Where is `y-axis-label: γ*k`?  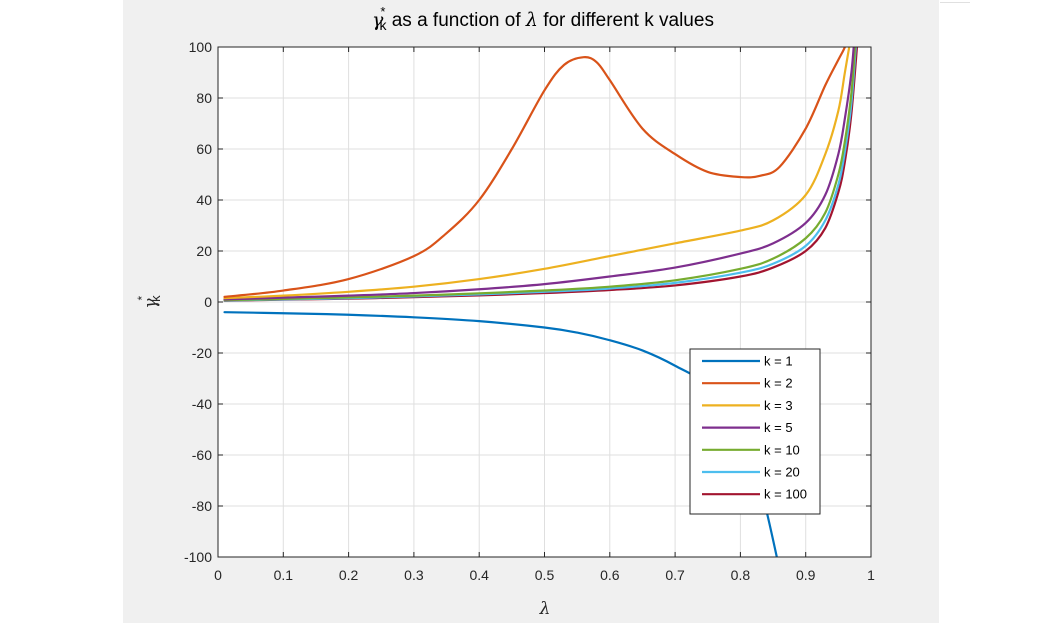
y-axis-label: γ*k is located at coordinates (149, 302).